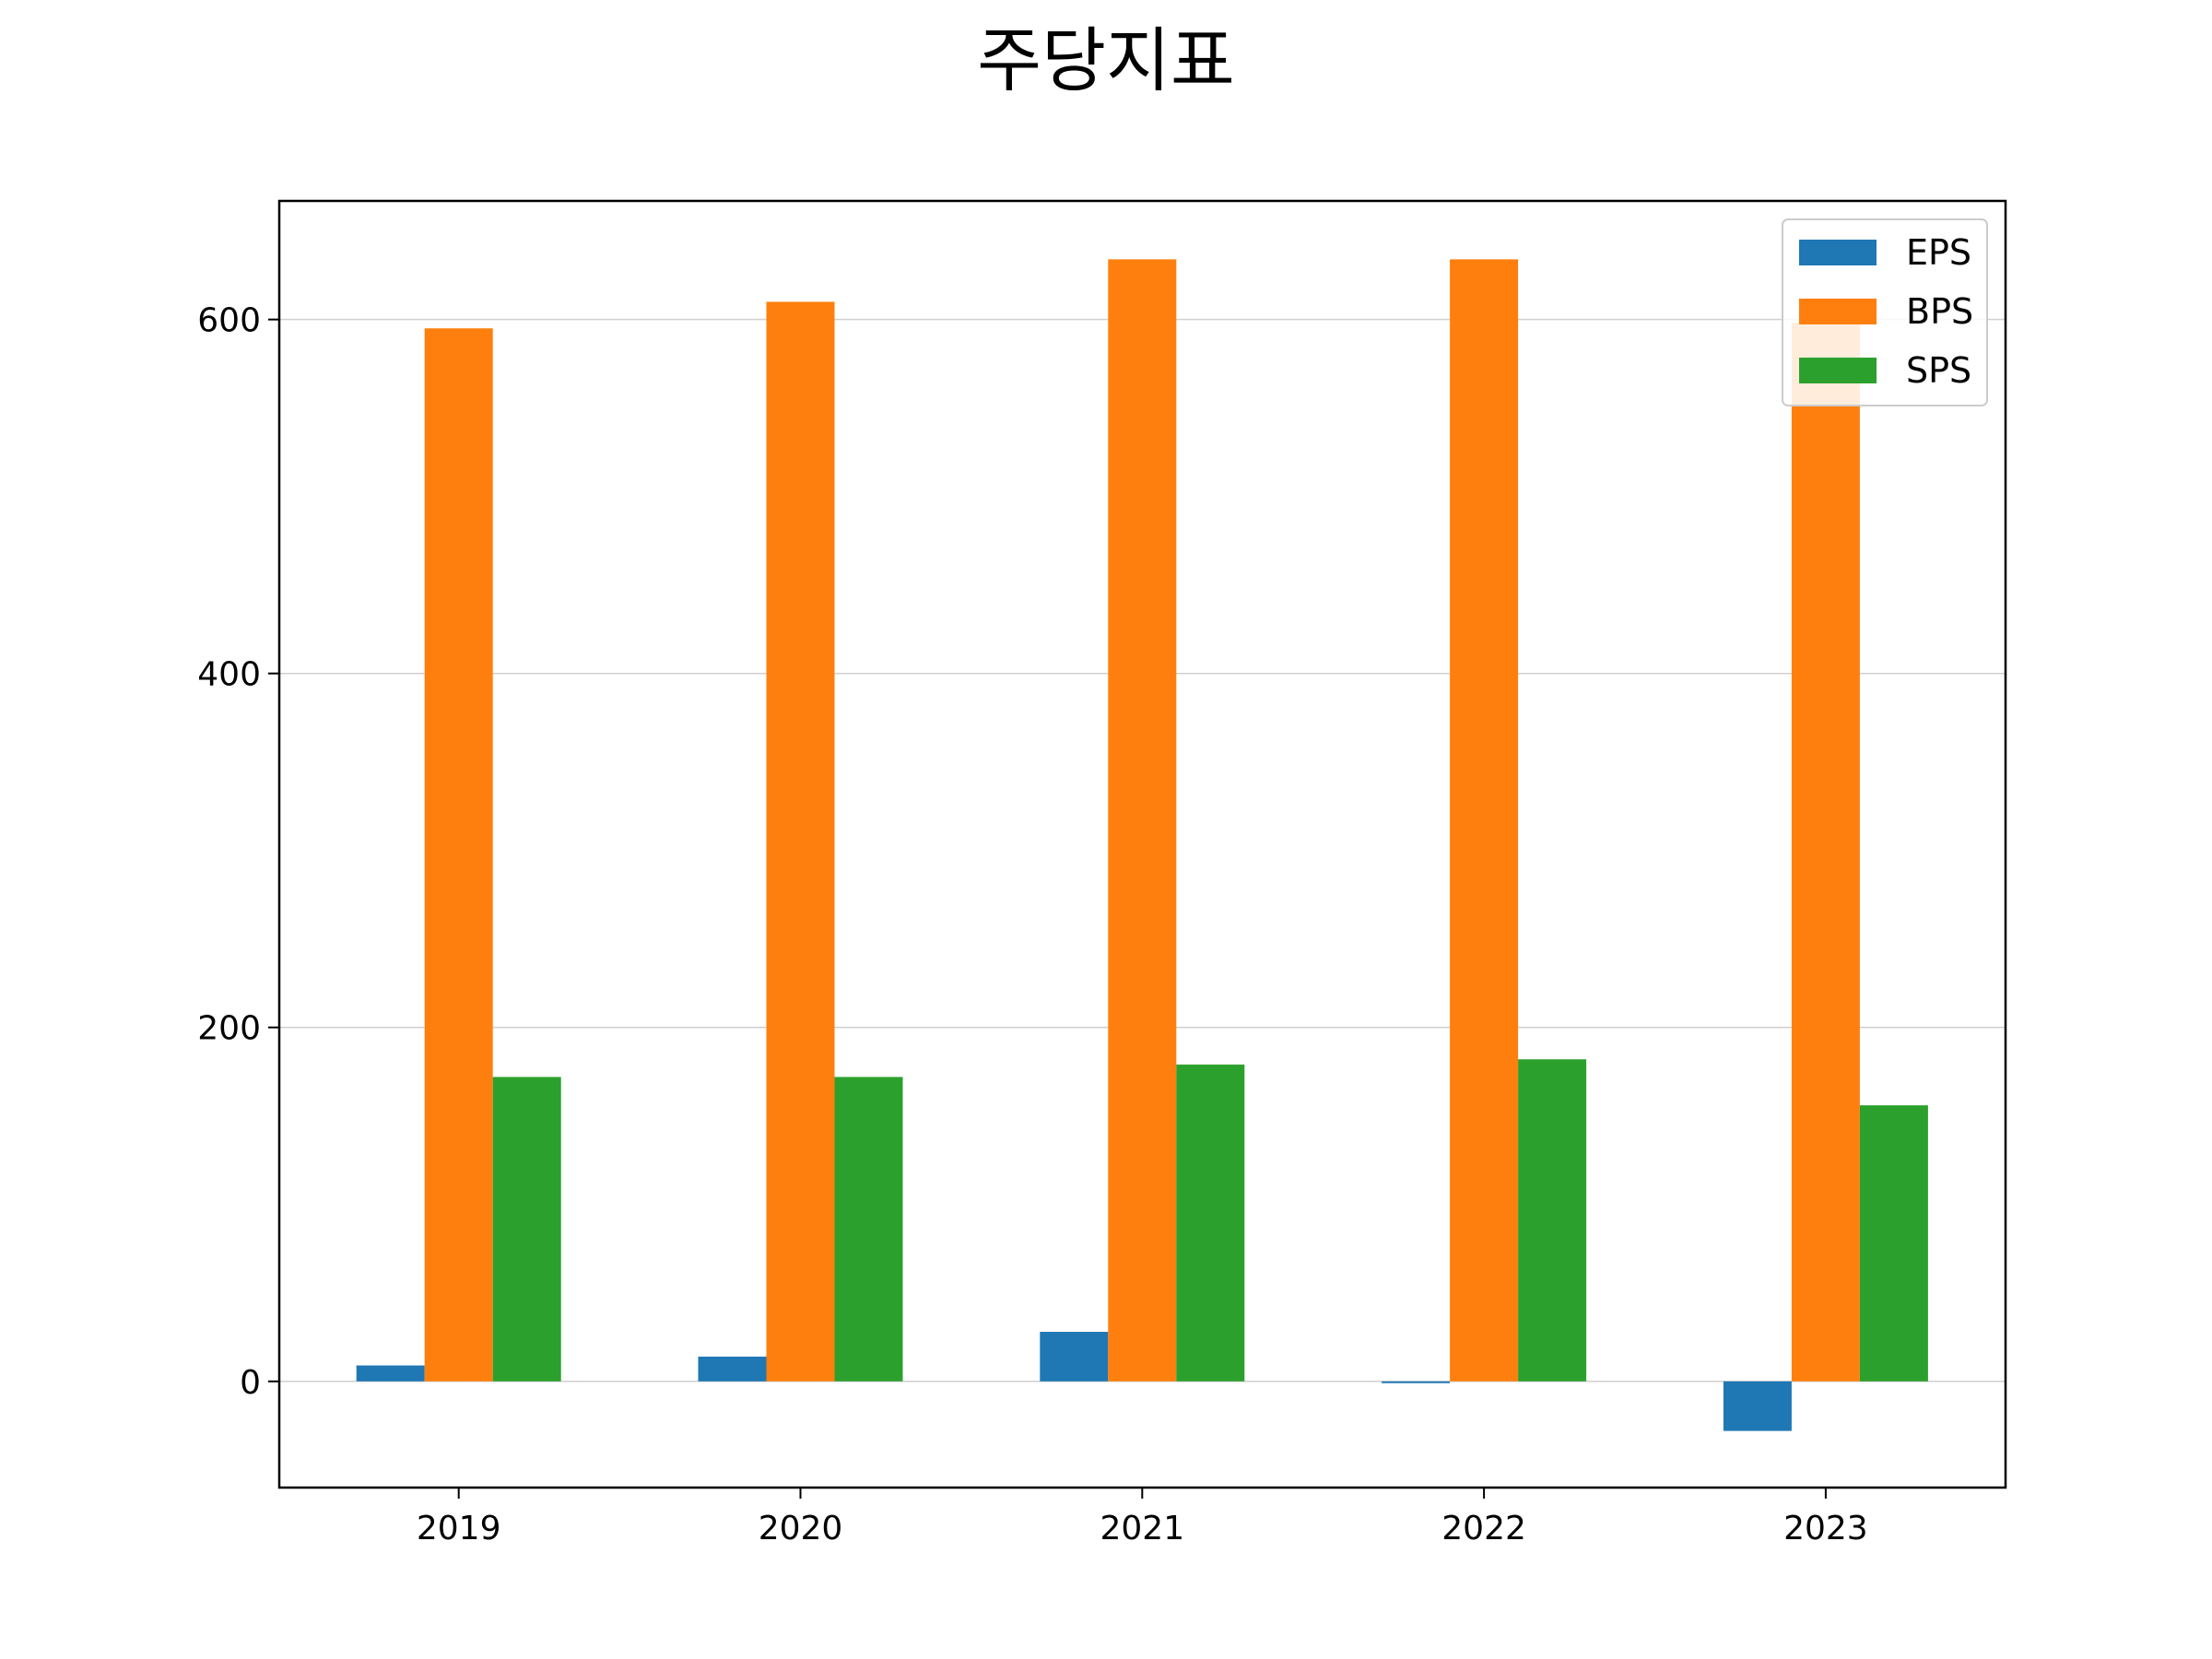 Image resolution: width=2212 pixels, height=1659 pixels. Describe the element at coordinates (1838, 252) in the screenshot. I see `legend-swatch-eps` at that location.